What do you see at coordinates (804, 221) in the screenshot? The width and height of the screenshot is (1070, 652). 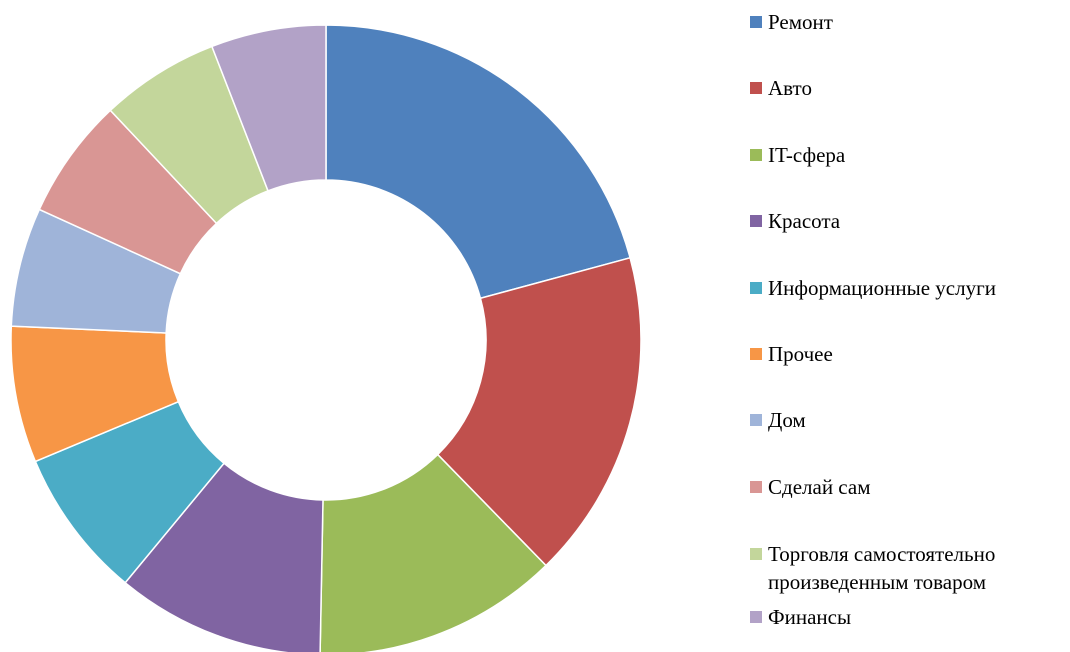 I see `legend-label: Красота` at bounding box center [804, 221].